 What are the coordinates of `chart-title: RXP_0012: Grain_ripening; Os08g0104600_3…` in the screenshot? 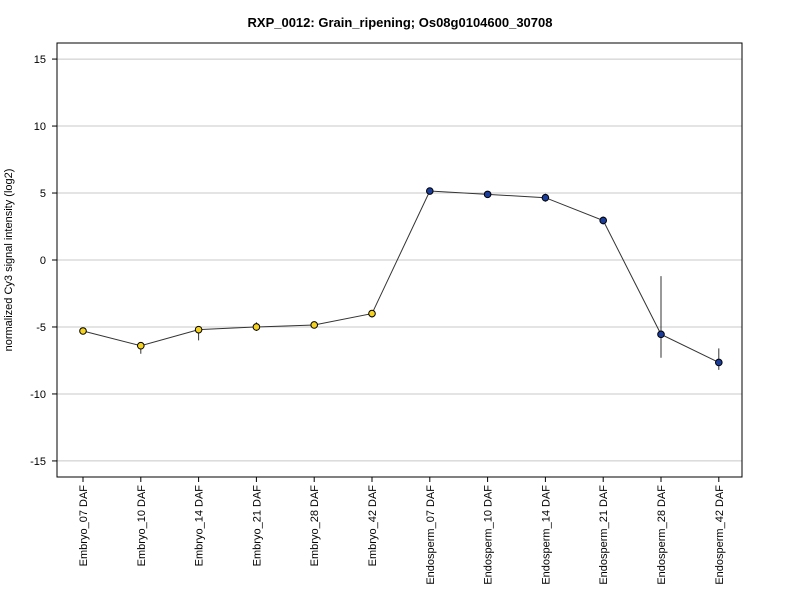 It's located at (400, 22).